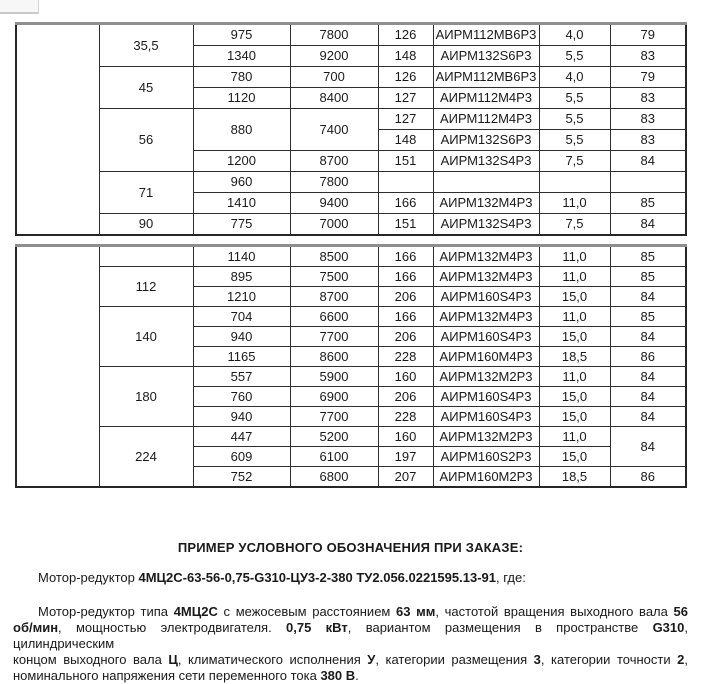 The image size is (701, 684). Describe the element at coordinates (486, 477) in the screenshot. I see `table-cell: АИРМ160М2Р3` at that location.